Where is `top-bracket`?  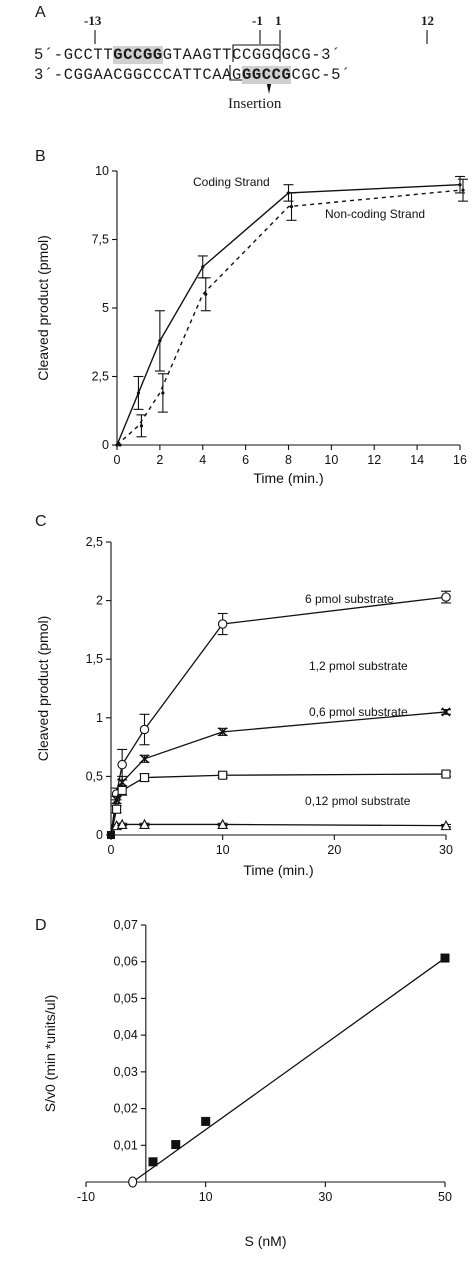
top-bracket is located at coordinates (256, 53).